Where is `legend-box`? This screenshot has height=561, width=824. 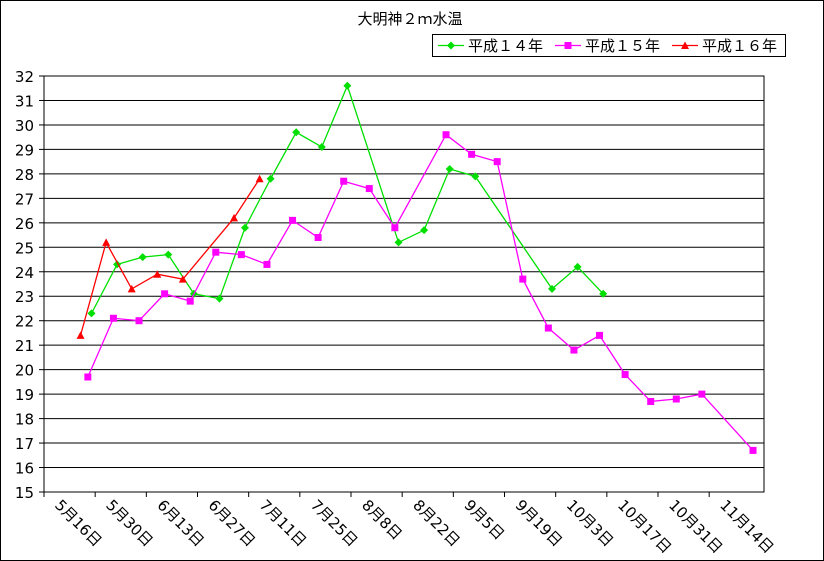 legend-box is located at coordinates (609, 45).